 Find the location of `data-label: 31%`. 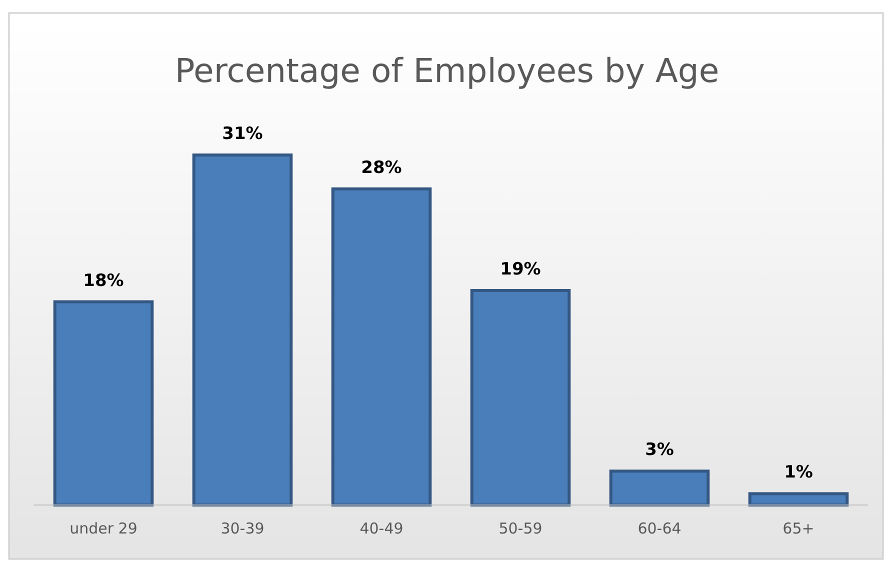

data-label: 31% is located at coordinates (242, 134).